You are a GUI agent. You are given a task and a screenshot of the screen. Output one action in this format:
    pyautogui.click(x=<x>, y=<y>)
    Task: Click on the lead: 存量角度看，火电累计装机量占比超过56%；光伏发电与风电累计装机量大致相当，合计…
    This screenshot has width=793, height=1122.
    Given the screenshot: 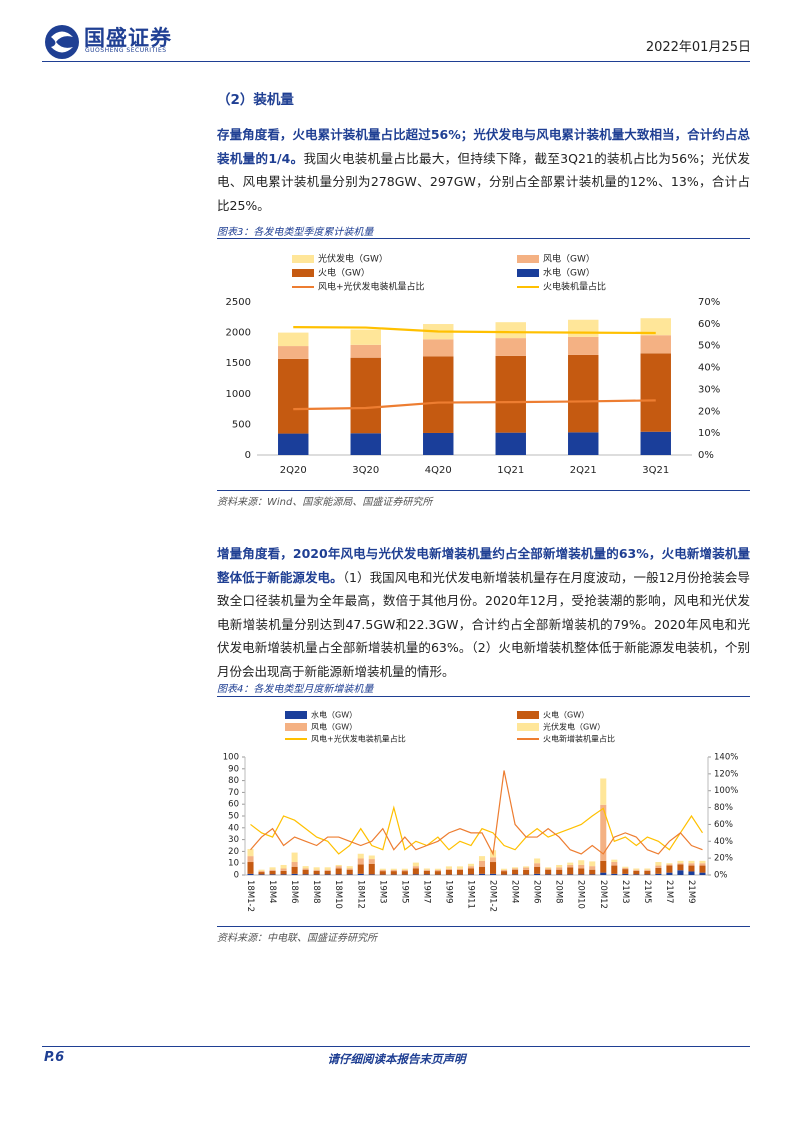 What is the action you would take?
    pyautogui.click(x=483, y=146)
    